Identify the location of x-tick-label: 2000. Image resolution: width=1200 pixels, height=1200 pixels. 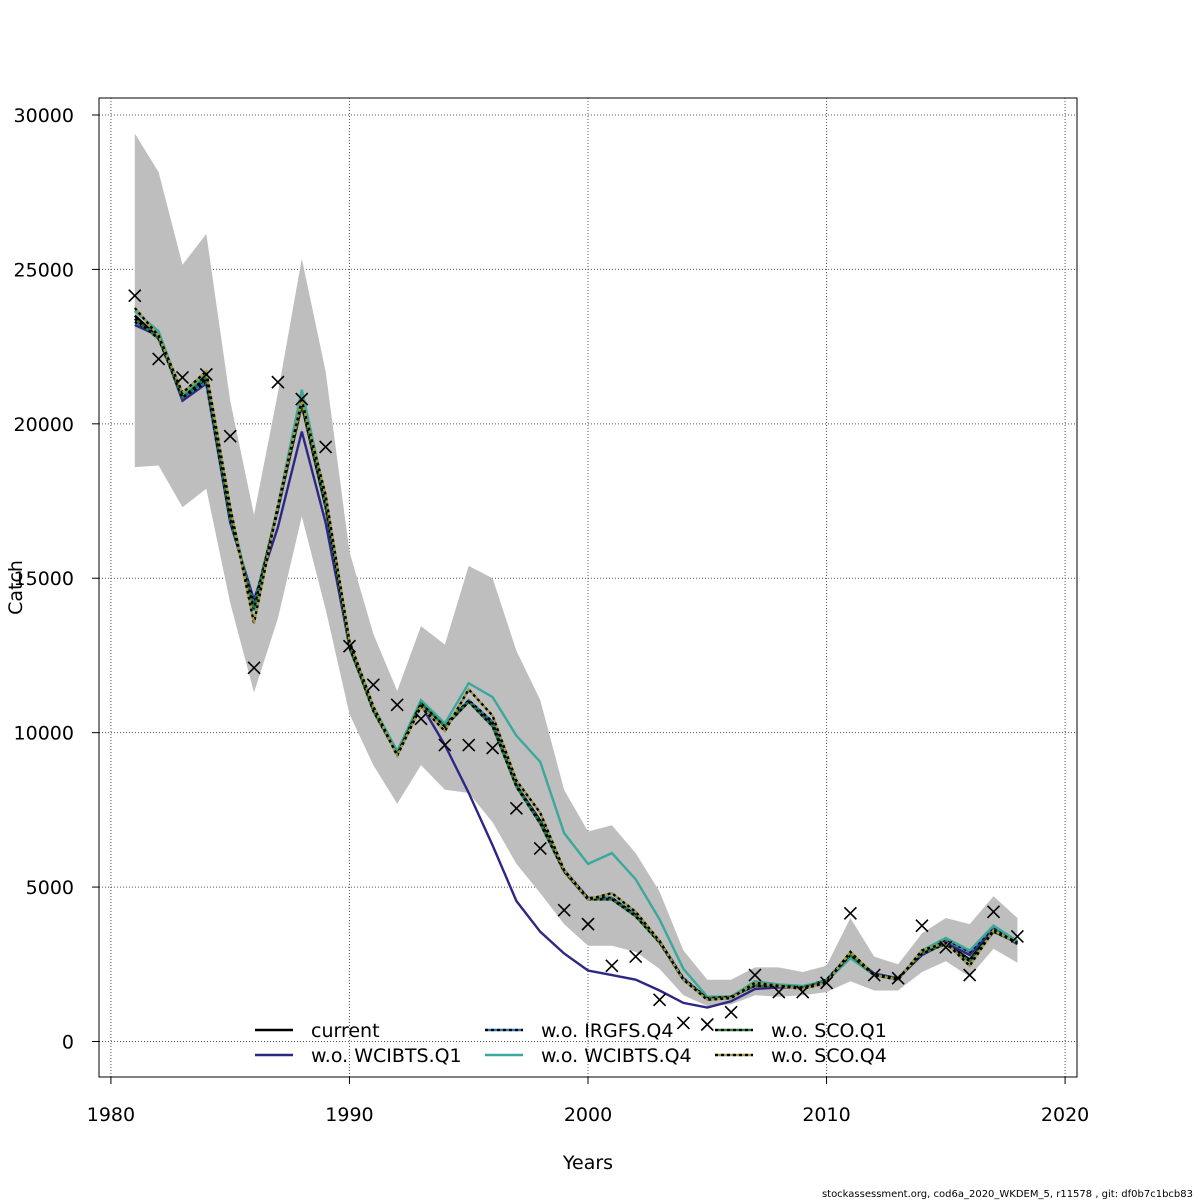
(588, 1115).